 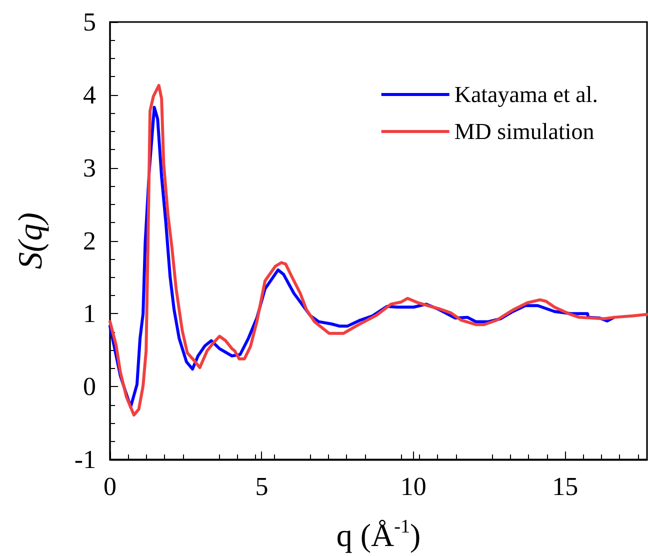 What do you see at coordinates (413, 486) in the screenshot?
I see `x-tick-label: 10` at bounding box center [413, 486].